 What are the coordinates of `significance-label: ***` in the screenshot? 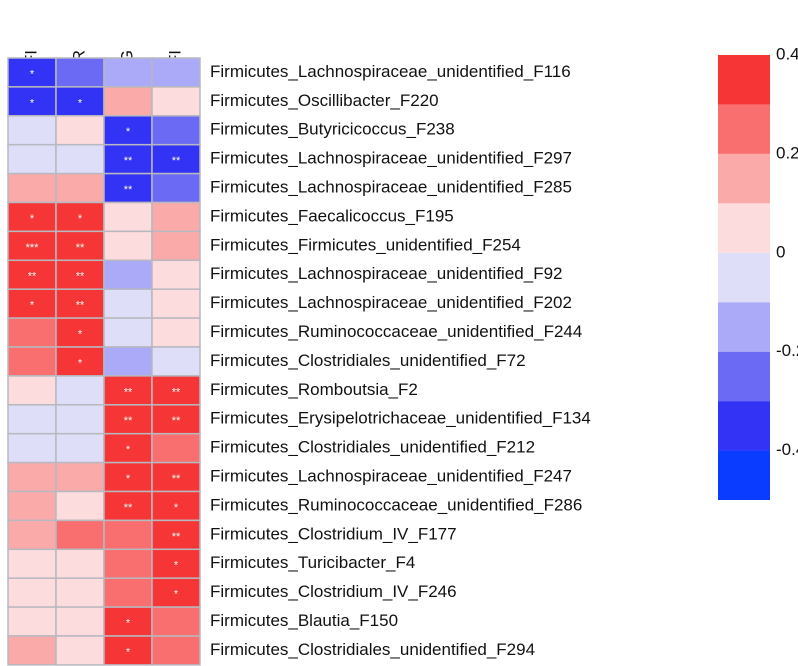 It's located at (33, 248).